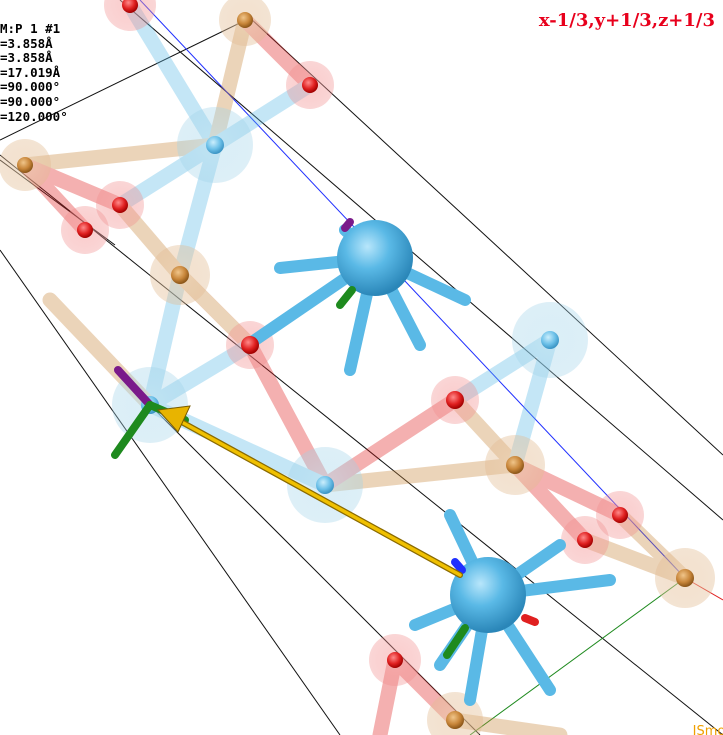 Image resolution: width=723 pixels, height=735 pixels. I want to click on axis-gizmo-upper, so click(346, 263).